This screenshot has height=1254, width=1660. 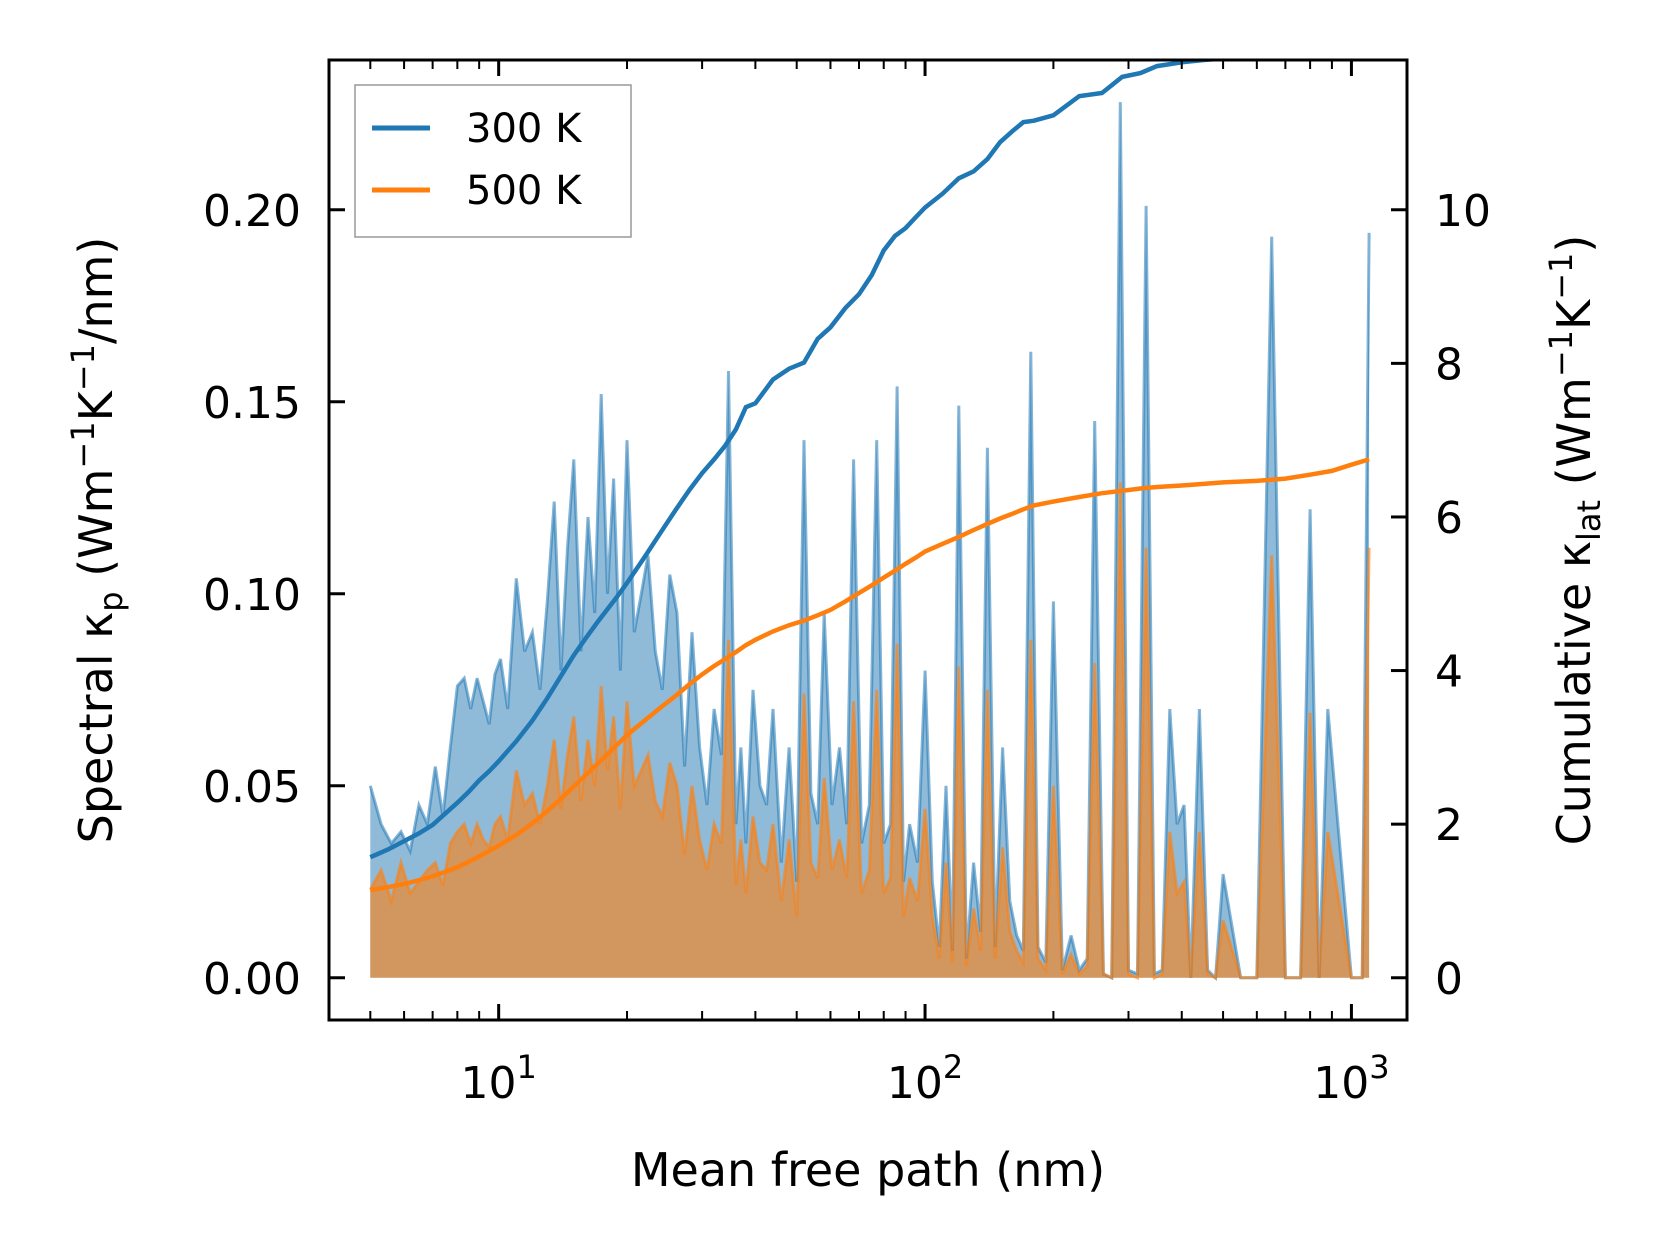 I want to click on legend-box, so click(x=493, y=161).